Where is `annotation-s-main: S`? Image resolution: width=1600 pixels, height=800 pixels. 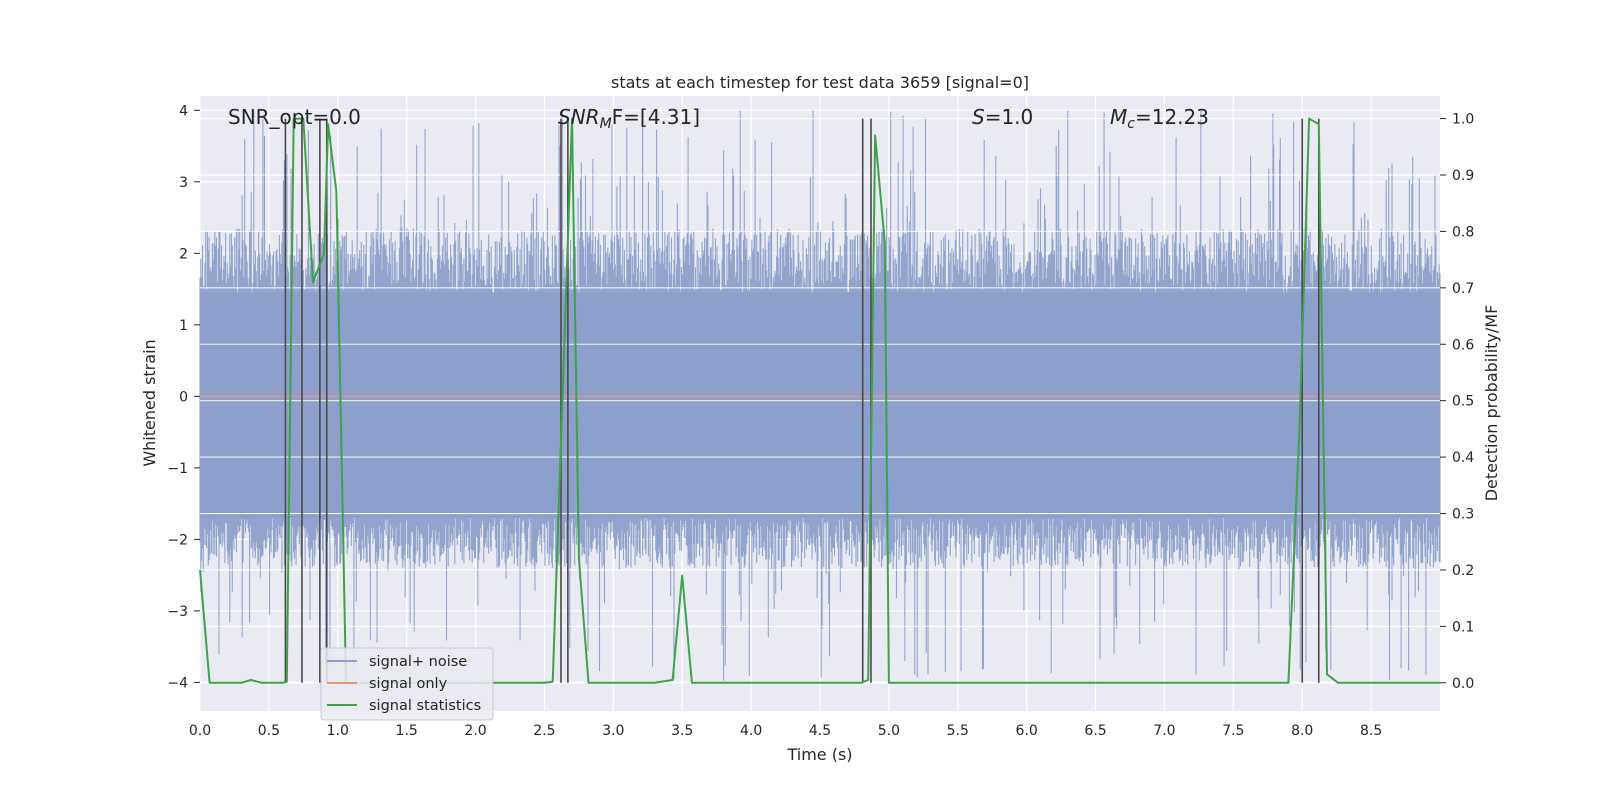
annotation-s-main: S is located at coordinates (978, 117).